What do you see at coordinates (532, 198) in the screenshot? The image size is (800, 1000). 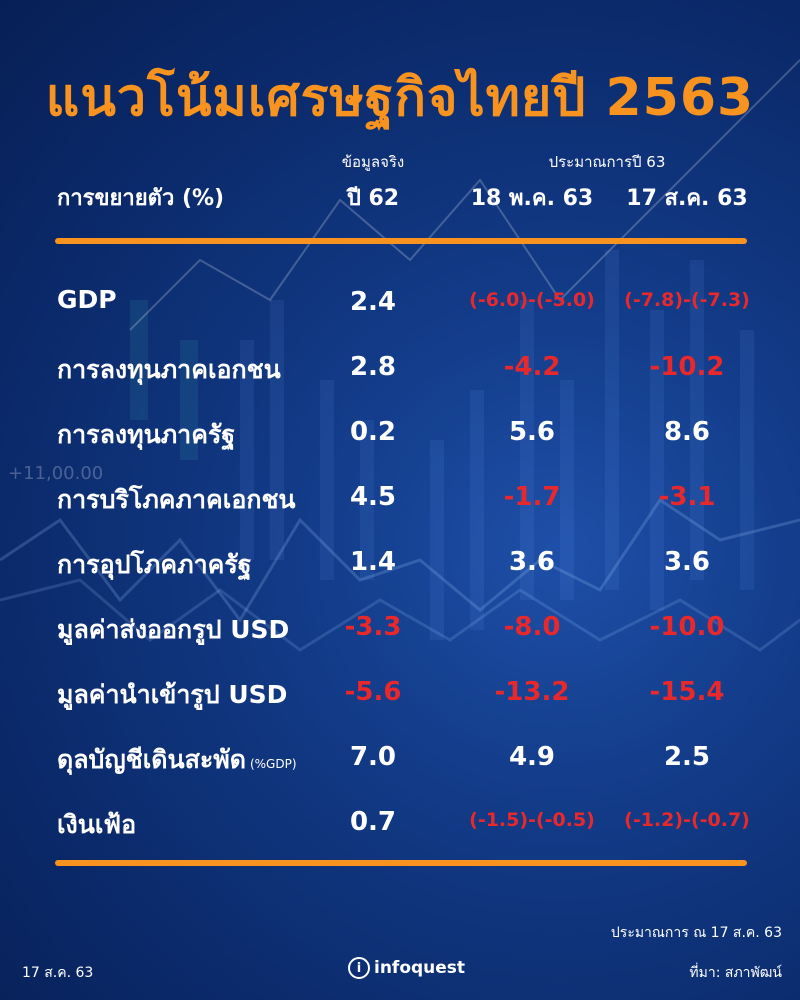 I see `header-forecast-may: 18 พ.ค. 63` at bounding box center [532, 198].